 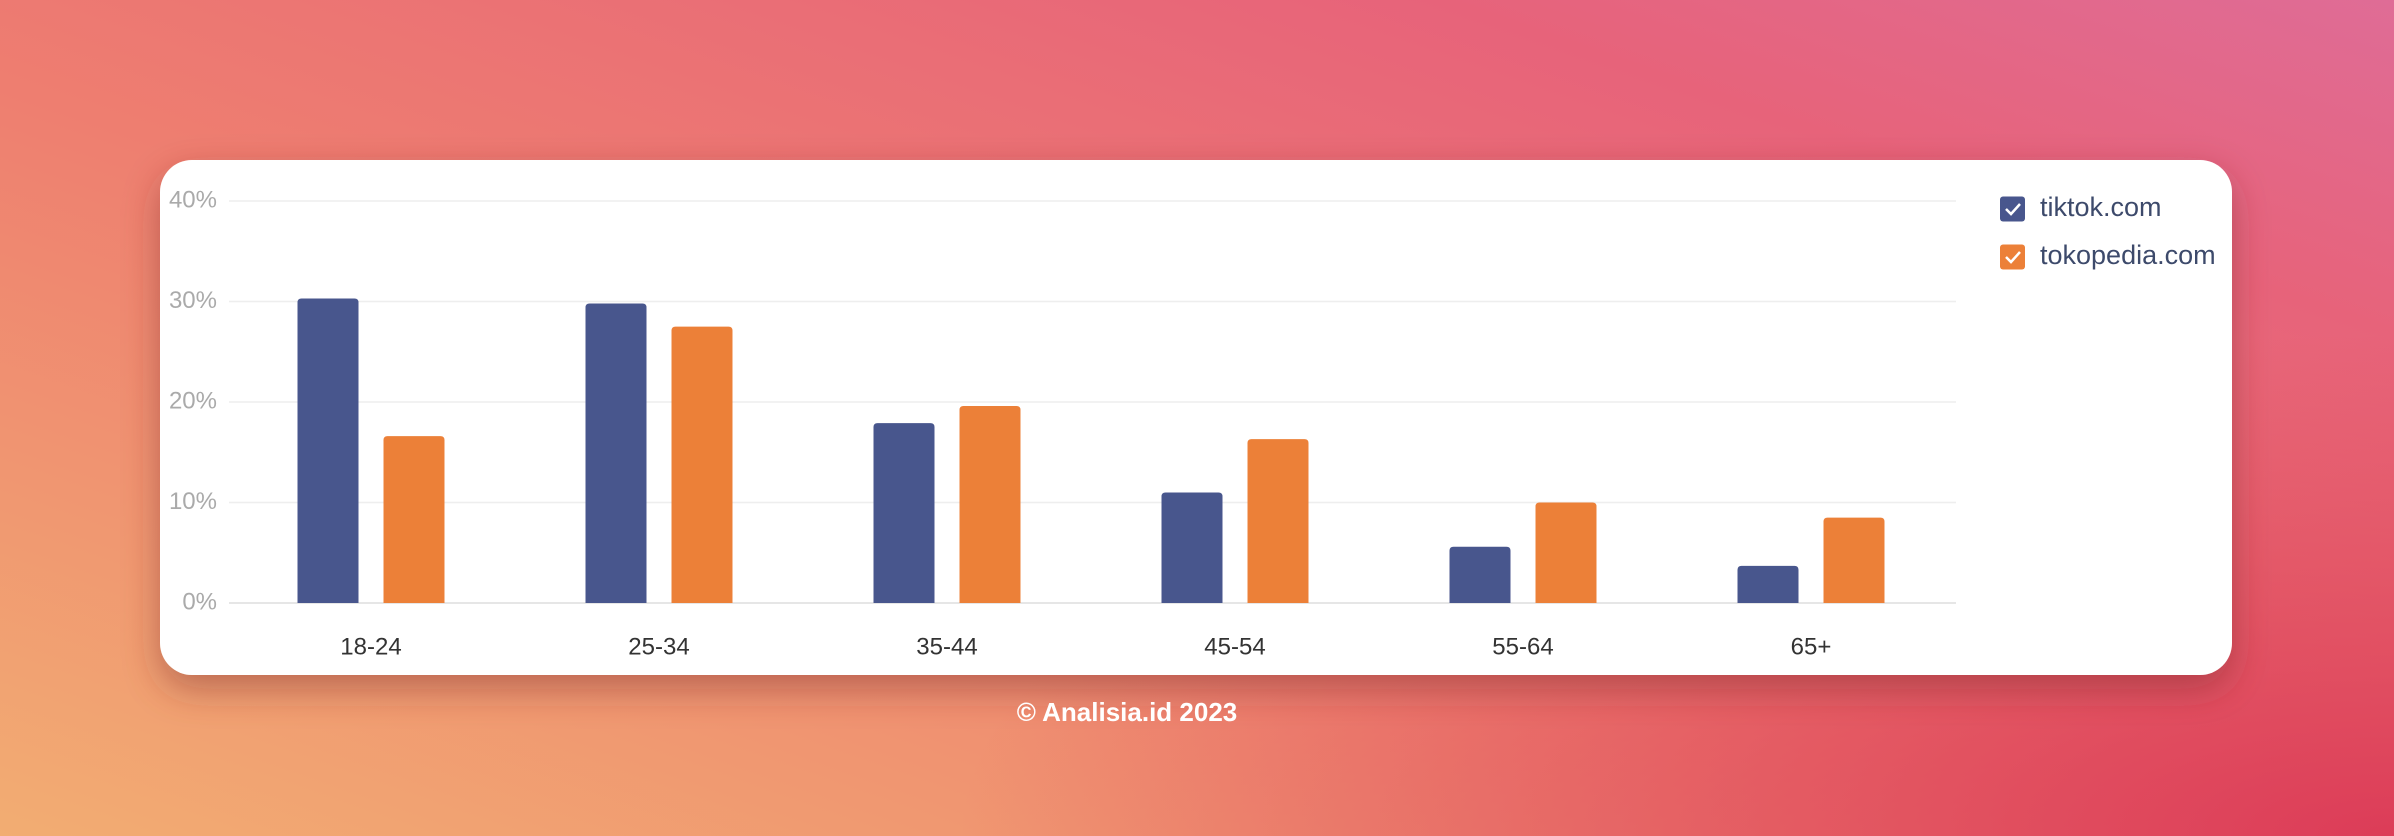 What do you see at coordinates (193, 300) in the screenshot?
I see `y-tick-label: 30%` at bounding box center [193, 300].